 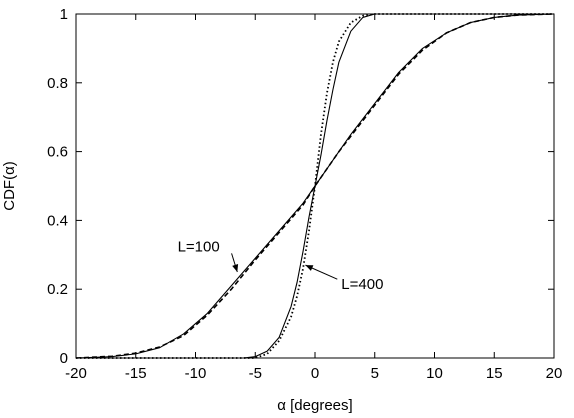 I want to click on x-tick-label: 15, so click(x=494, y=373).